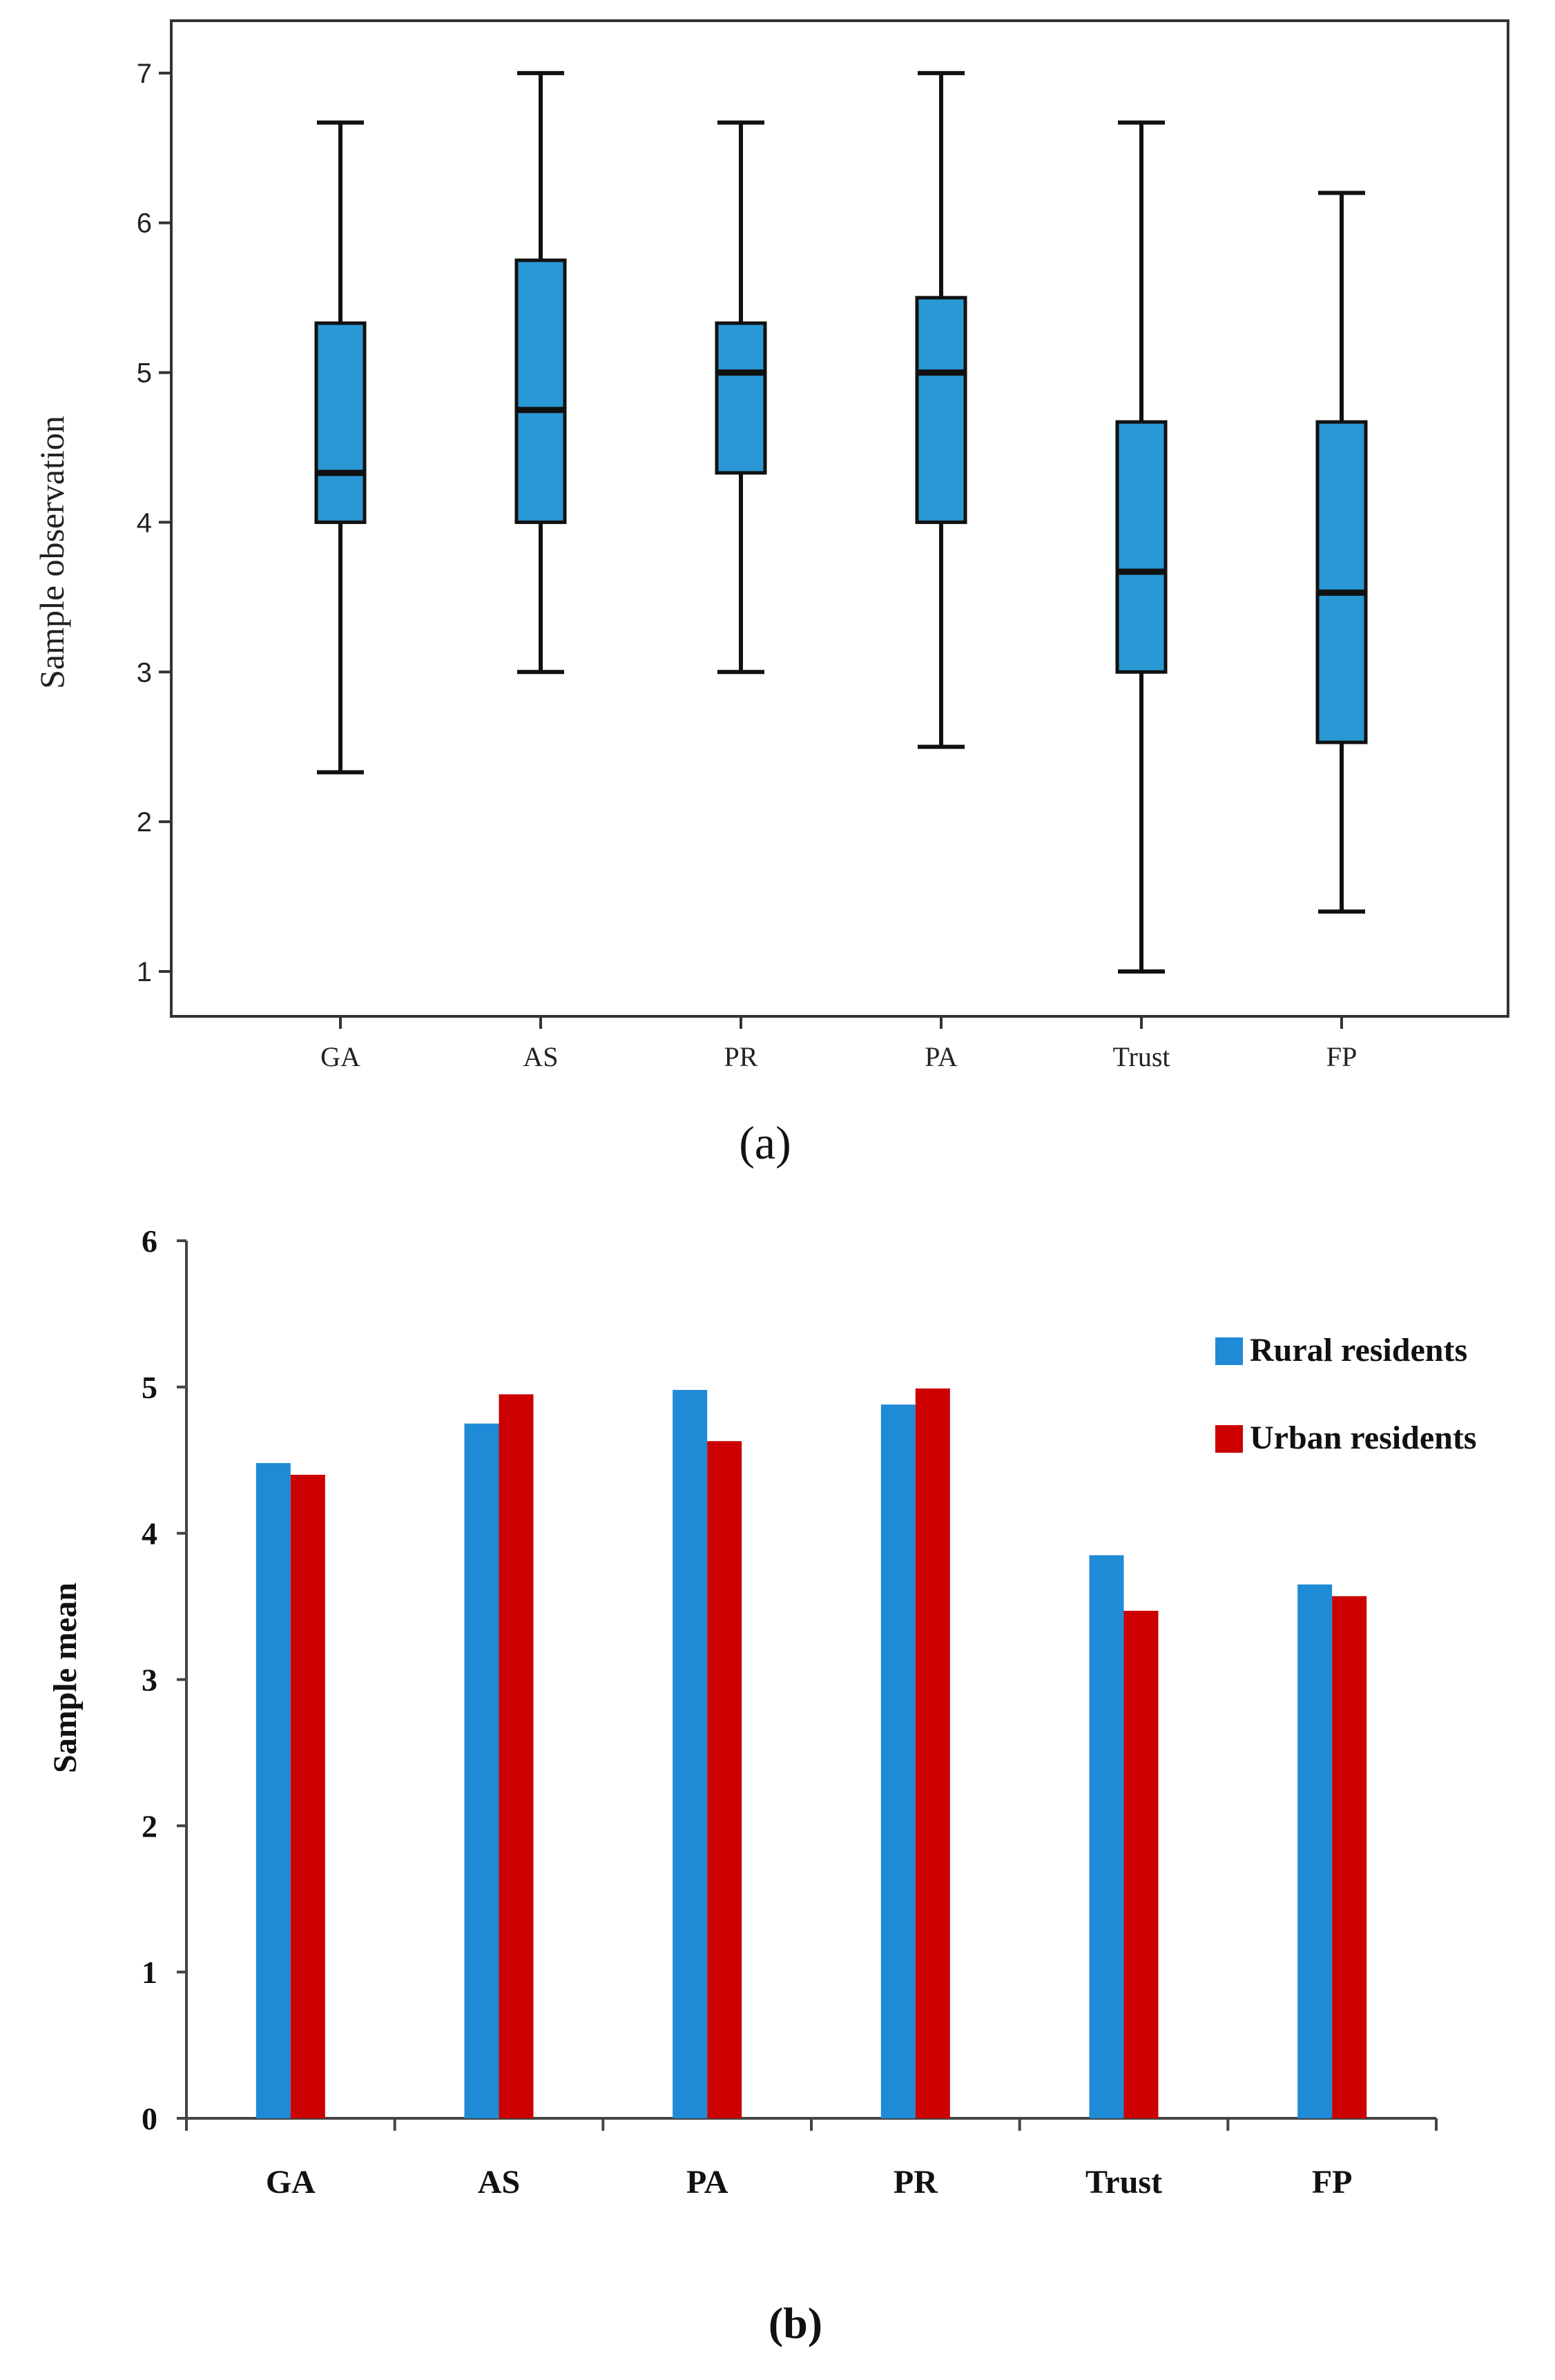 This screenshot has width=1555, height=2380. What do you see at coordinates (165, 1679) in the screenshot?
I see `bar-y-axis: 0 1 2 3 4 5 6` at bounding box center [165, 1679].